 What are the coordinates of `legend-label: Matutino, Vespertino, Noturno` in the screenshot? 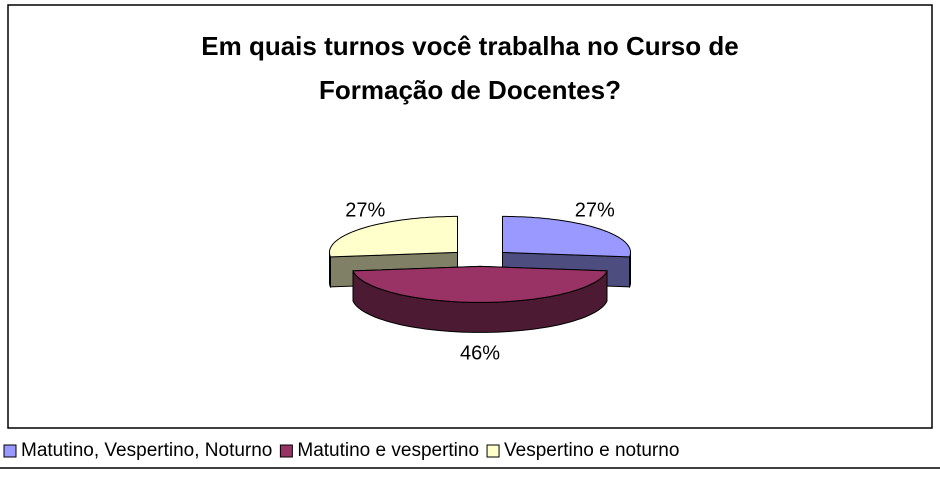 It's located at (146, 450).